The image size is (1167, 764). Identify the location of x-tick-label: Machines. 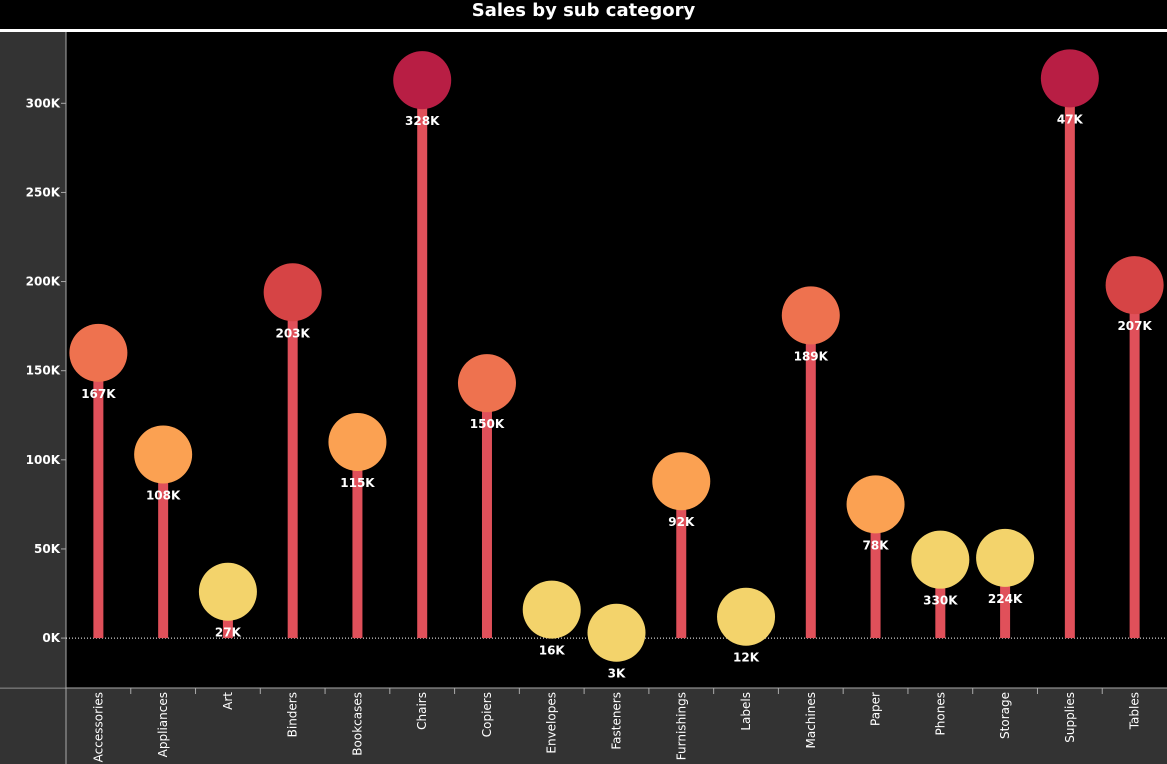
(811, 720).